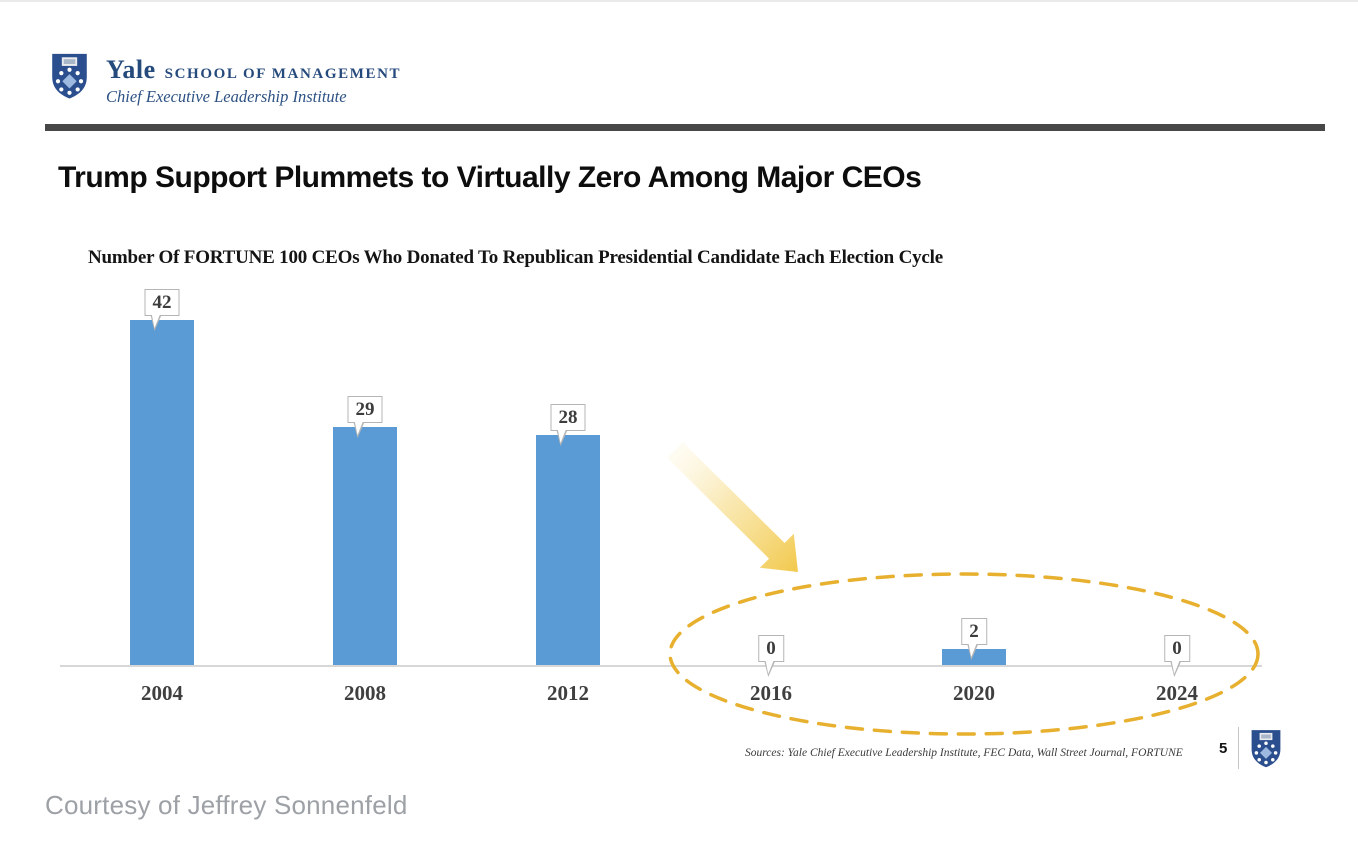  I want to click on x-tick-2008: 2008, so click(365, 693).